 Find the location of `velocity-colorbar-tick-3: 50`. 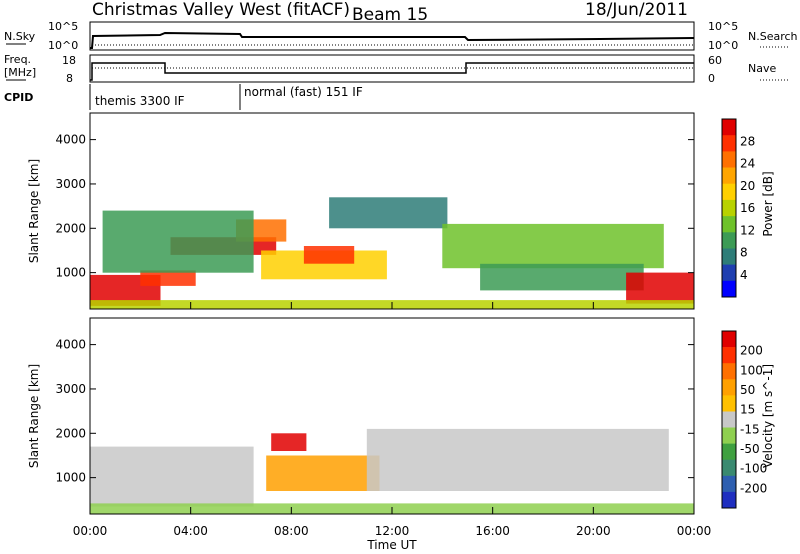

velocity-colorbar-tick-3: 50 is located at coordinates (747, 390).